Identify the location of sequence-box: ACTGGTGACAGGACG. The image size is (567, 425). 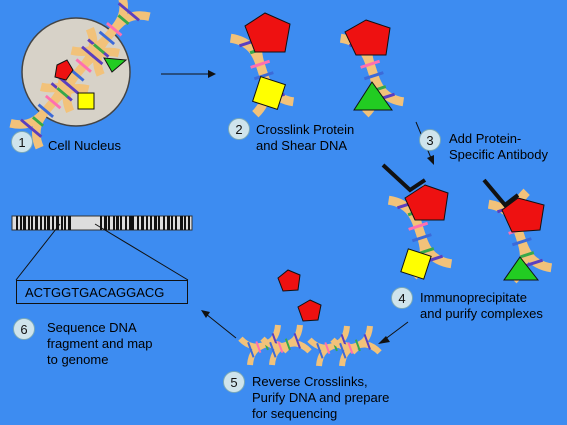
(102, 292).